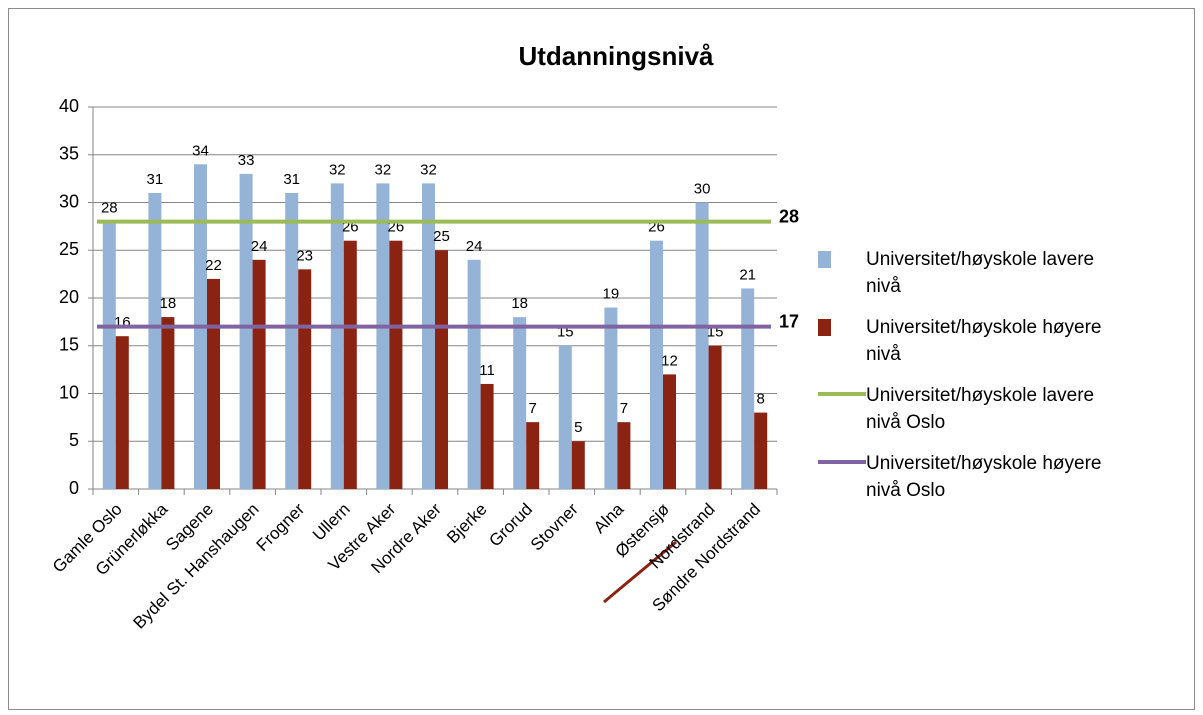 This screenshot has height=715, width=1203. What do you see at coordinates (304, 255) in the screenshot?
I see `data-label: 23` at bounding box center [304, 255].